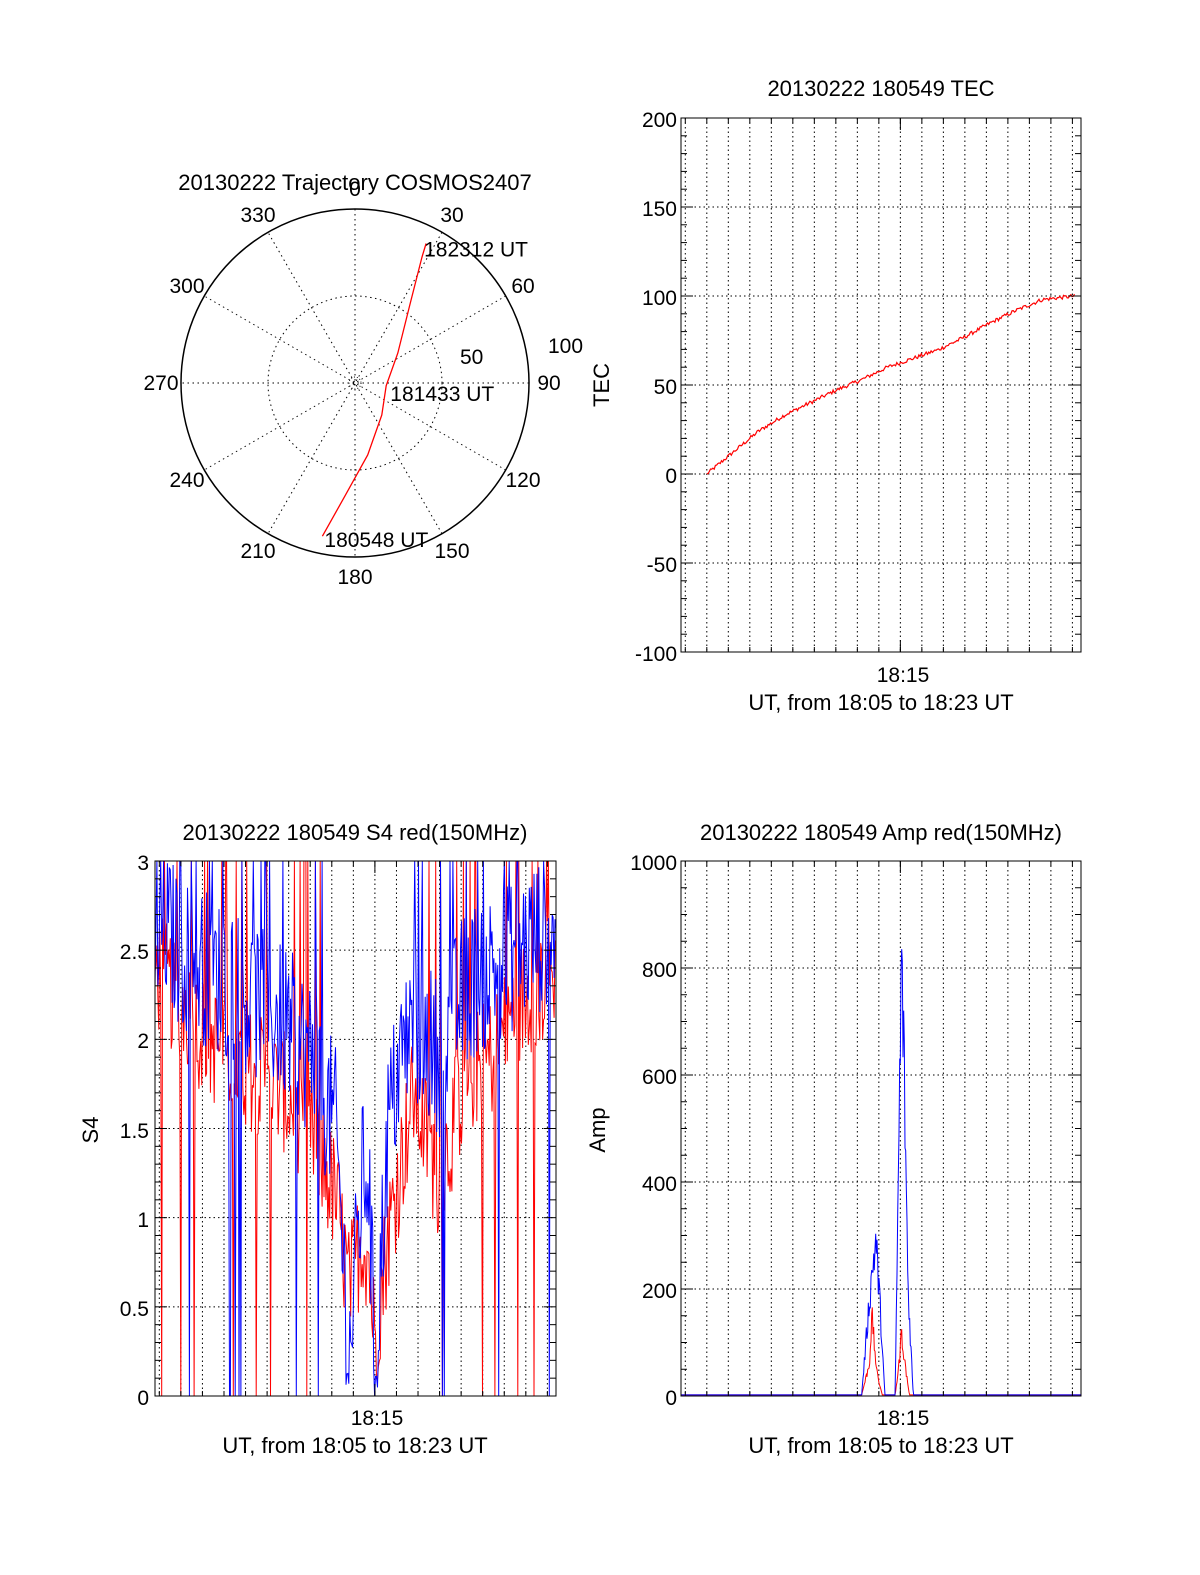 The width and height of the screenshot is (1200, 1575). I want to click on amp-ytick-label: 200, so click(659, 1291).